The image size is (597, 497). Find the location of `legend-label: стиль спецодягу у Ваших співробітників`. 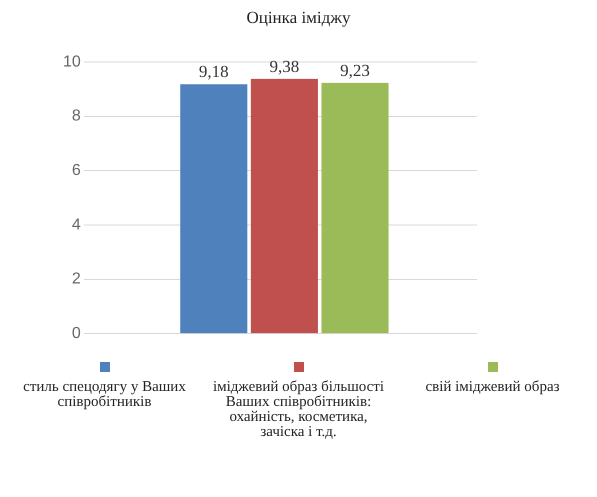

legend-label: стиль спецодягу у Ваших співробітників is located at coordinates (104, 395).